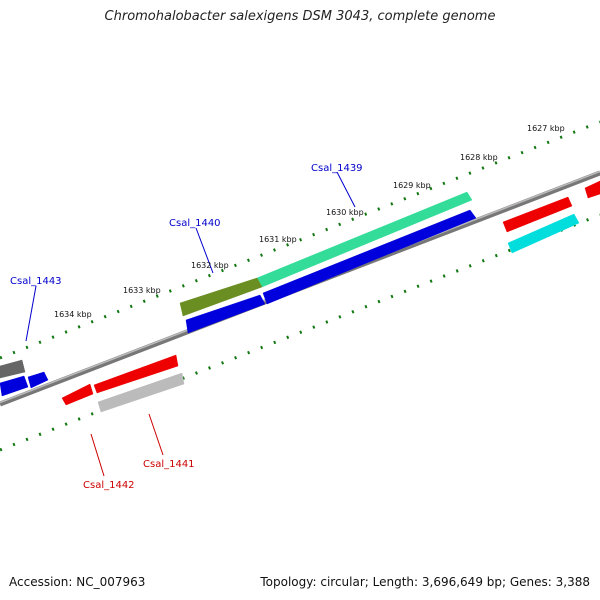 This screenshot has width=600, height=600. Describe the element at coordinates (195, 223) in the screenshot. I see `gene-label-csal-1440: Csal_1440` at that location.